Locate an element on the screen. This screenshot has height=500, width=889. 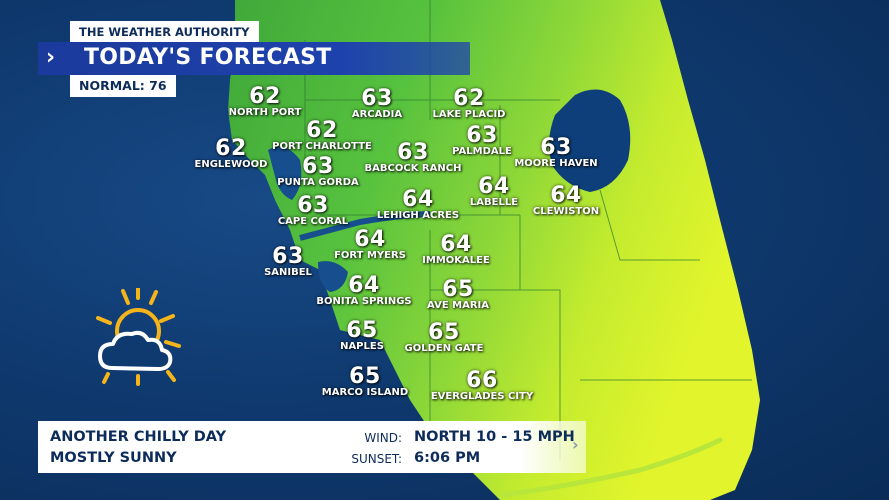
city-name: PORT CHARLOTTE is located at coordinates (322, 146).